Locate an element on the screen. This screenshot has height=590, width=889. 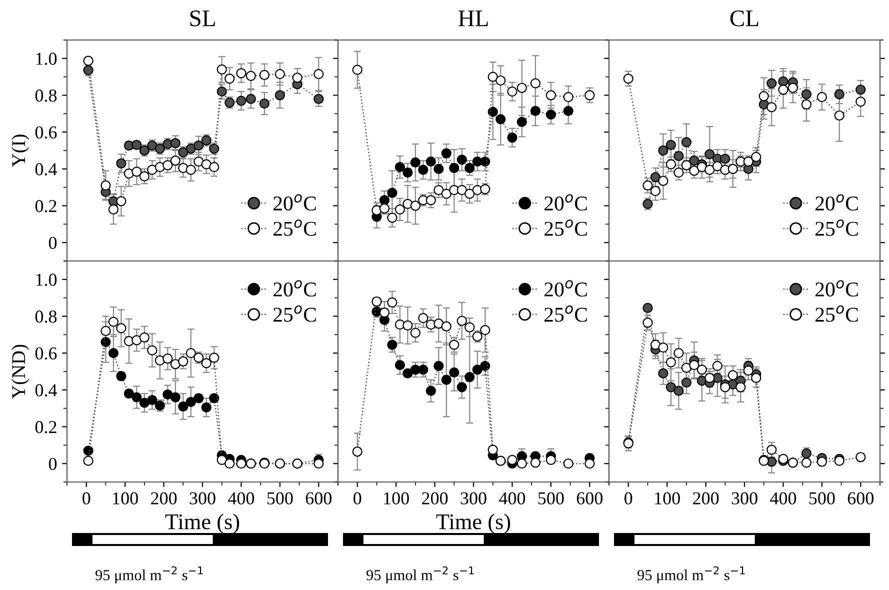
y-tick-label: 1.0 is located at coordinates (46, 280).